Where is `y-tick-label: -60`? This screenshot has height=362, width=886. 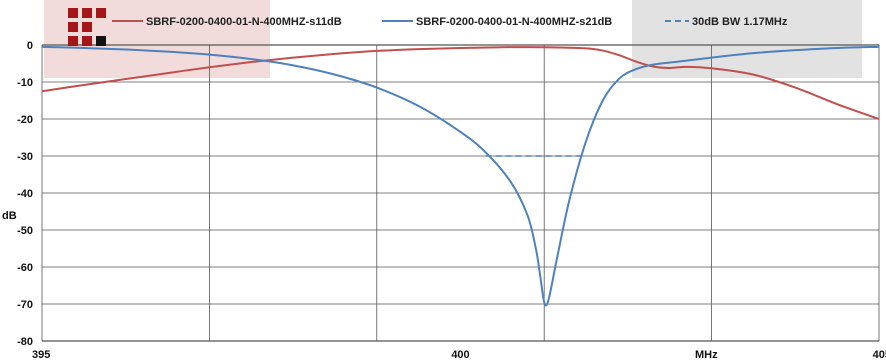 y-tick-label: -60 is located at coordinates (25, 268).